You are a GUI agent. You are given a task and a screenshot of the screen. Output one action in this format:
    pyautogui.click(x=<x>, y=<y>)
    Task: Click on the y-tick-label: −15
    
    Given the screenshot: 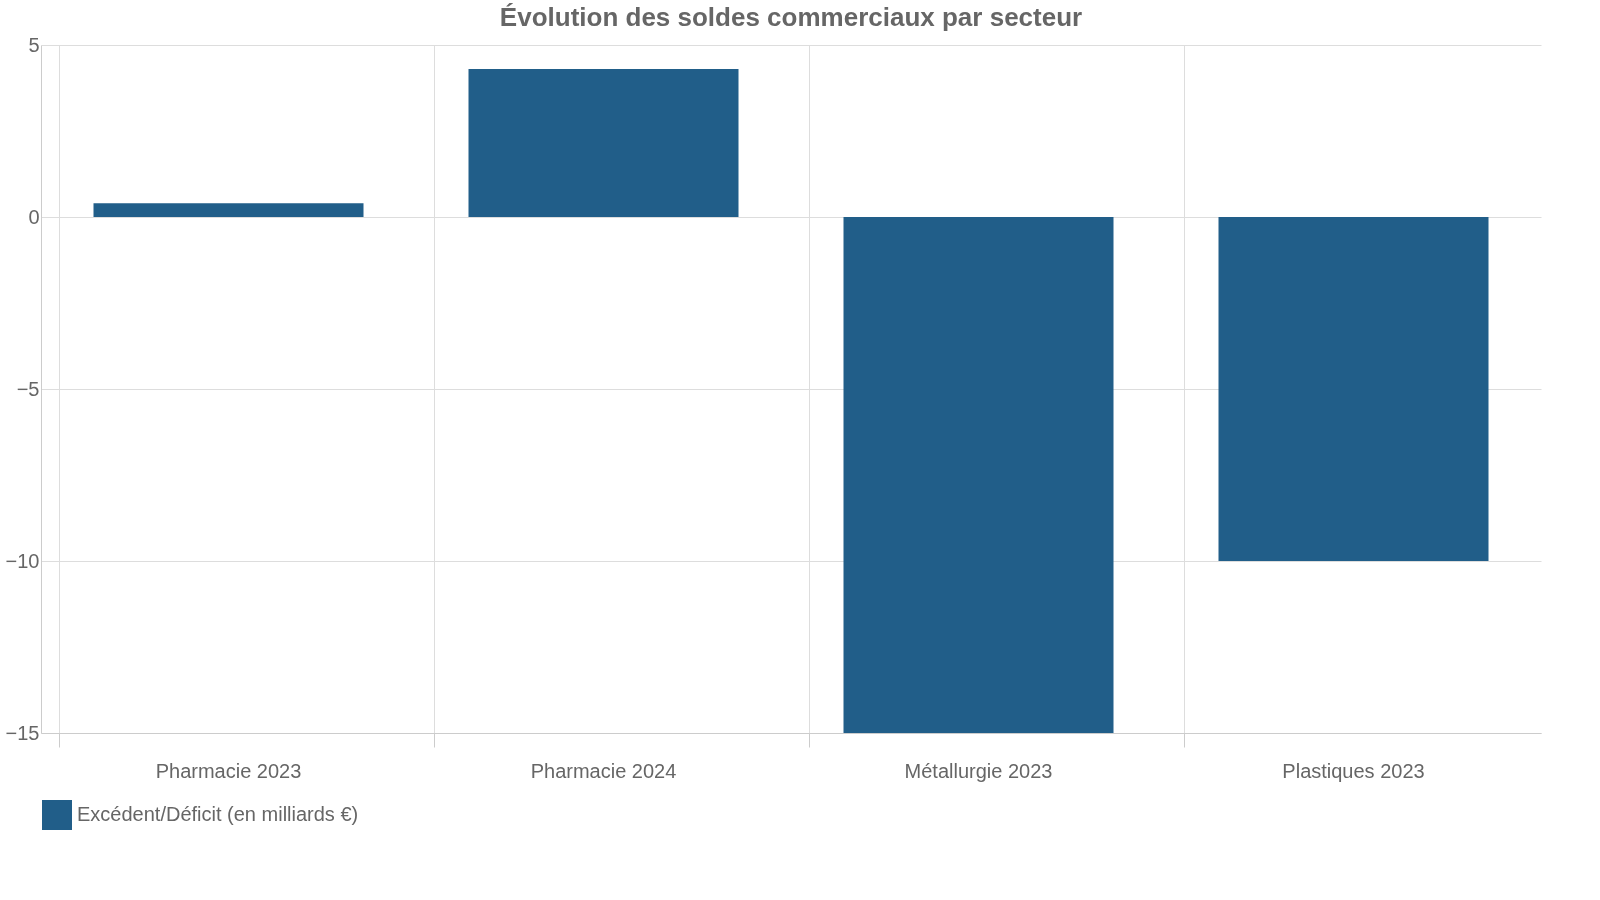 What is the action you would take?
    pyautogui.click(x=22, y=732)
    